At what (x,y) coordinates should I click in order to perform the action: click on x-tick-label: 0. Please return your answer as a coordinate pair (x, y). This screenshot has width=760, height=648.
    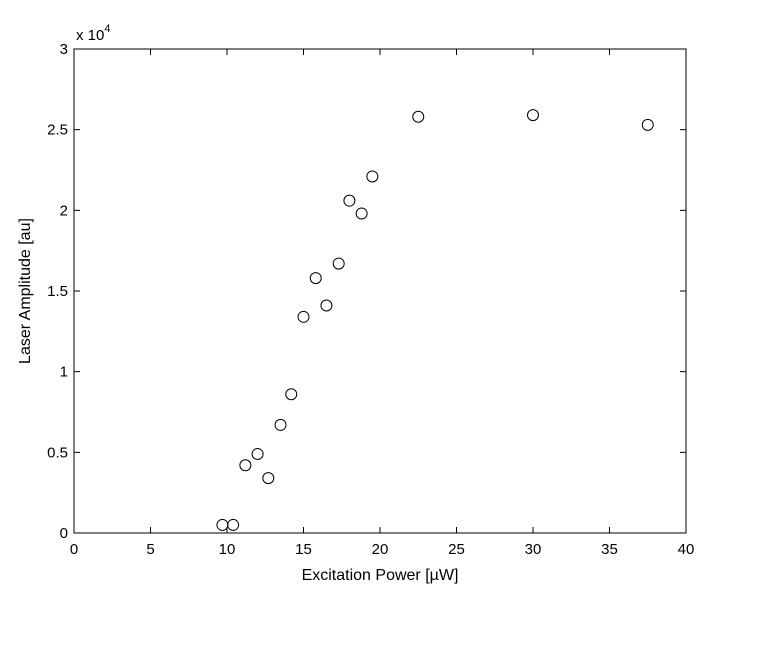
    Looking at the image, I should click on (74, 549).